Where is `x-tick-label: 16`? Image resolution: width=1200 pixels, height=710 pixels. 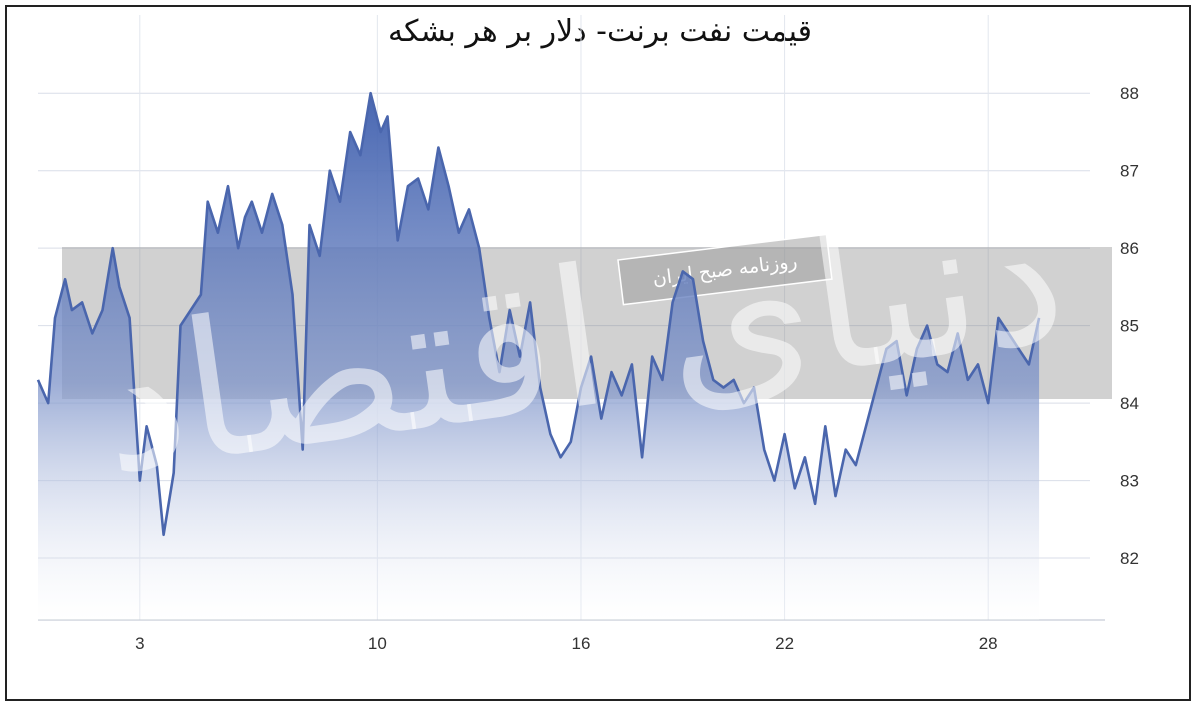 x-tick-label: 16 is located at coordinates (581, 643).